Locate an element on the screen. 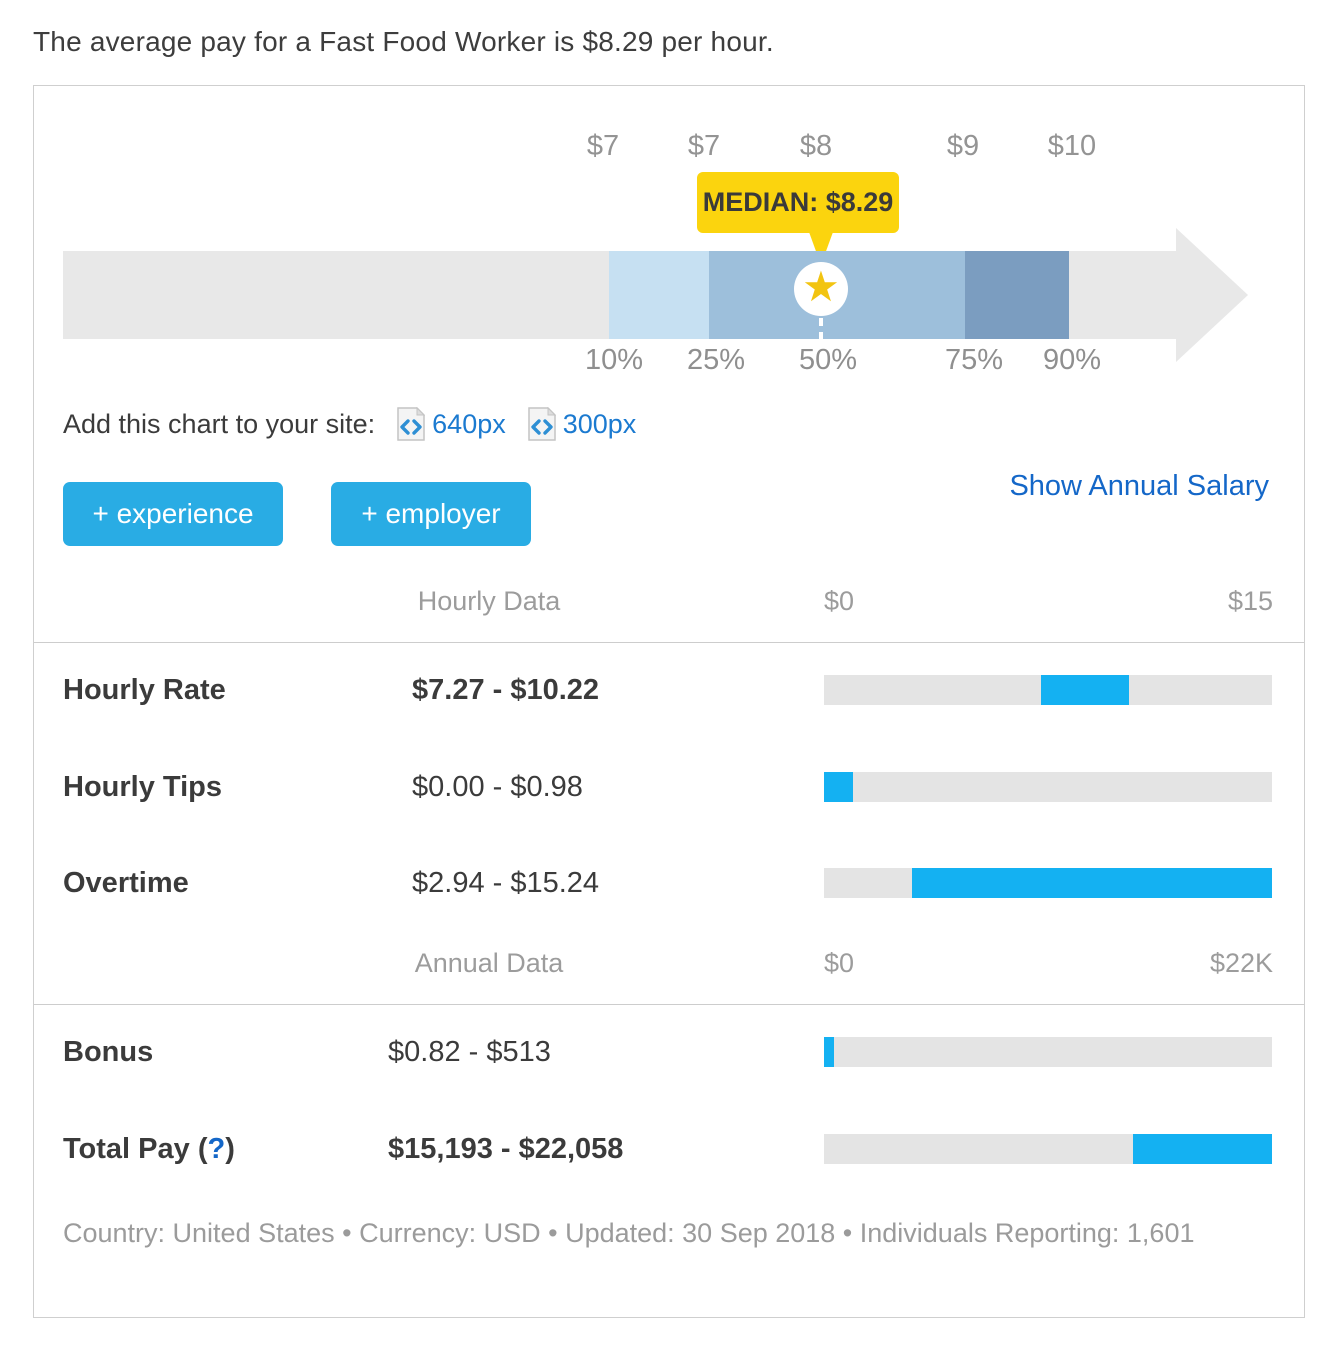 The height and width of the screenshot is (1350, 1338). embed-row: Add this chart to your site: 640px 300p is located at coordinates (349, 424).